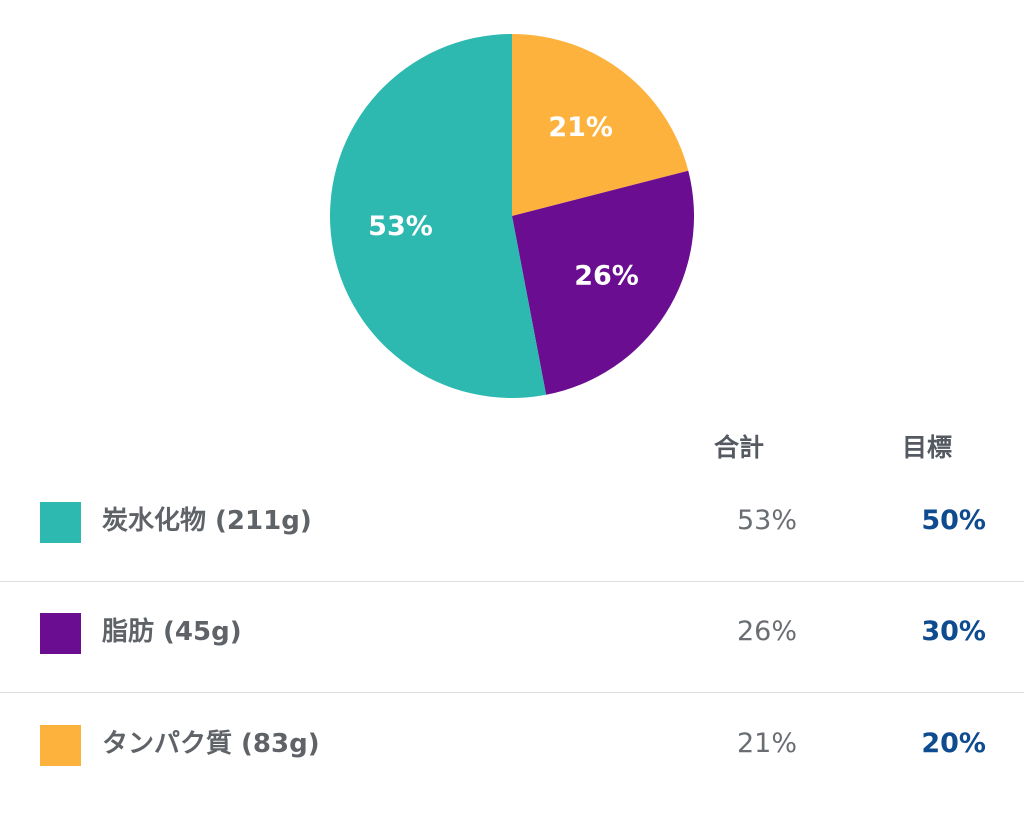  I want to click on pie-label-carbohydrate: 53%, so click(400, 226).